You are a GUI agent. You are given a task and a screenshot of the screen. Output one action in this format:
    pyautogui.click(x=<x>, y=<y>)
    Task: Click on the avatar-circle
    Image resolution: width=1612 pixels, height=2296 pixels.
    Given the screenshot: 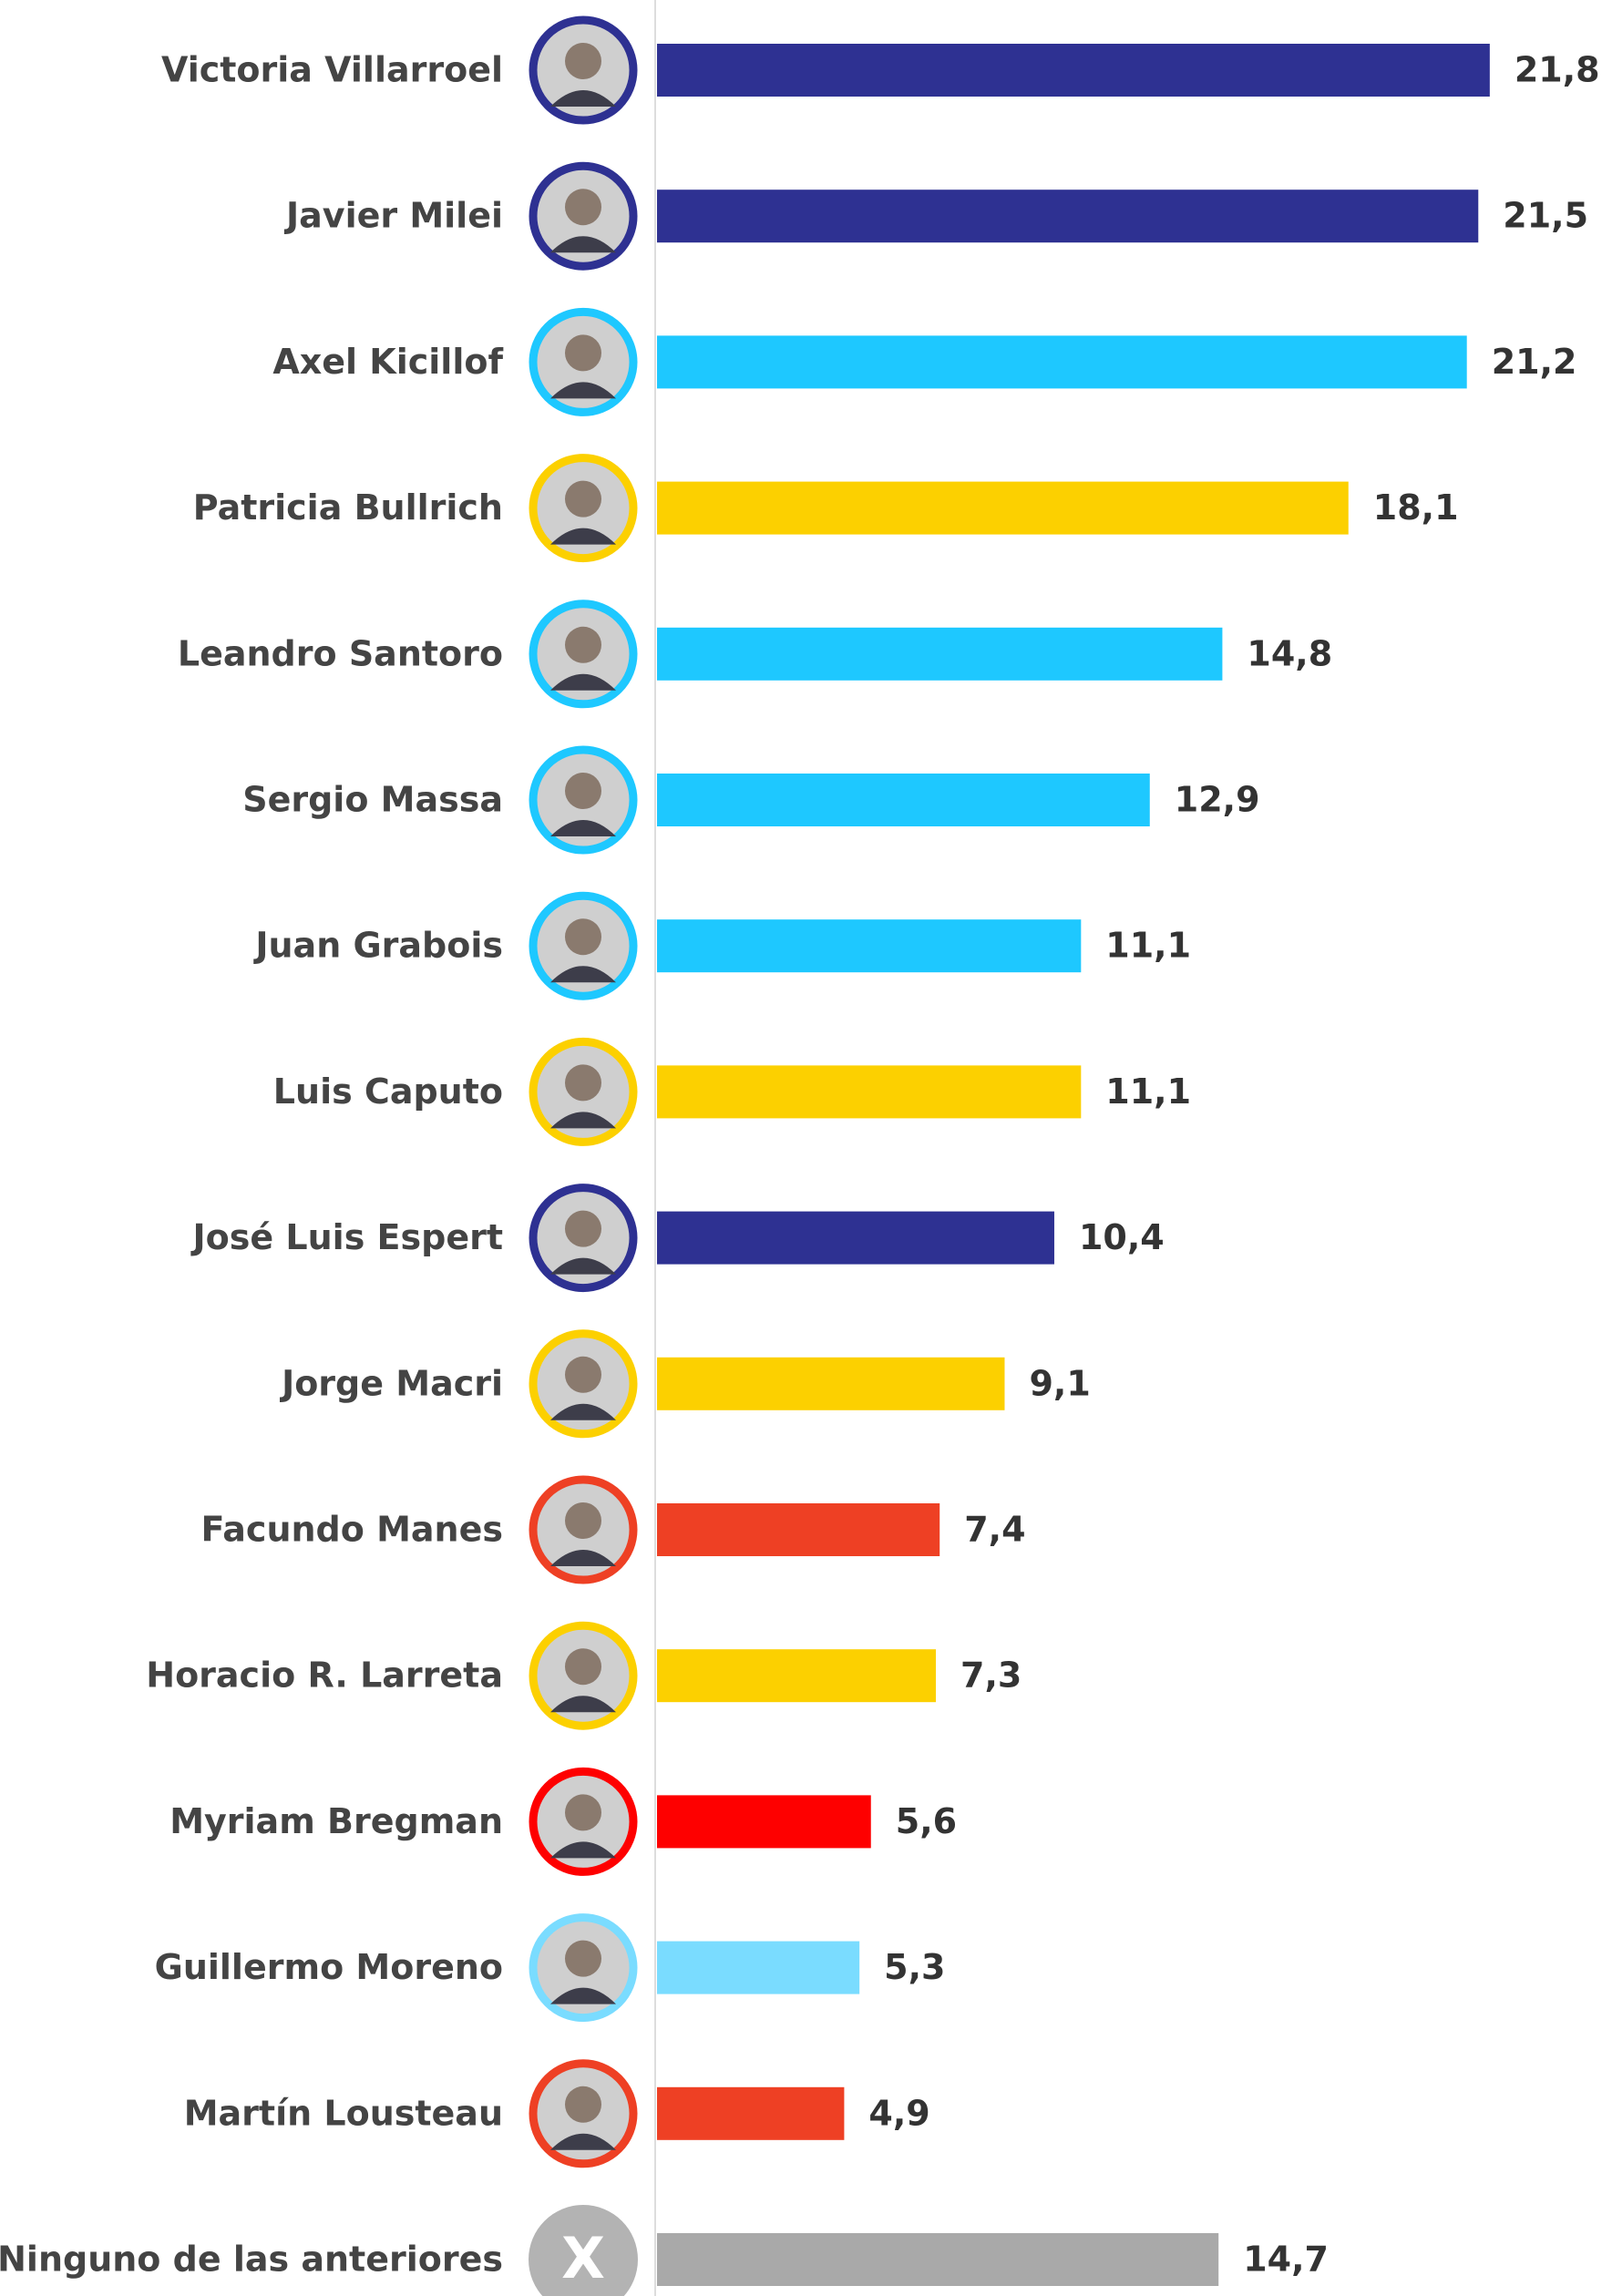 What is the action you would take?
    pyautogui.click(x=583, y=2251)
    